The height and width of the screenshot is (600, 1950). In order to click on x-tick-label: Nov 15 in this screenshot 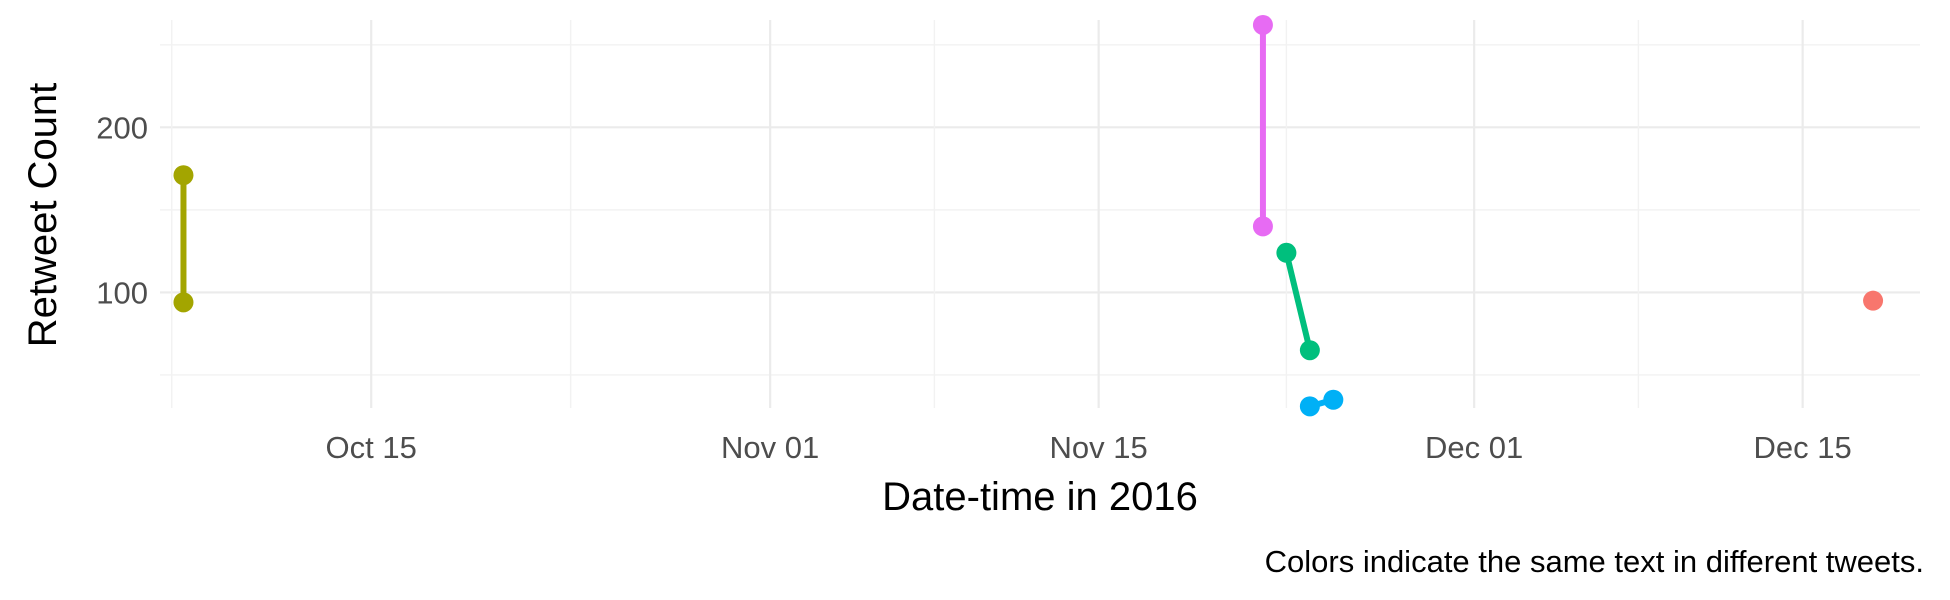, I will do `click(1099, 447)`.